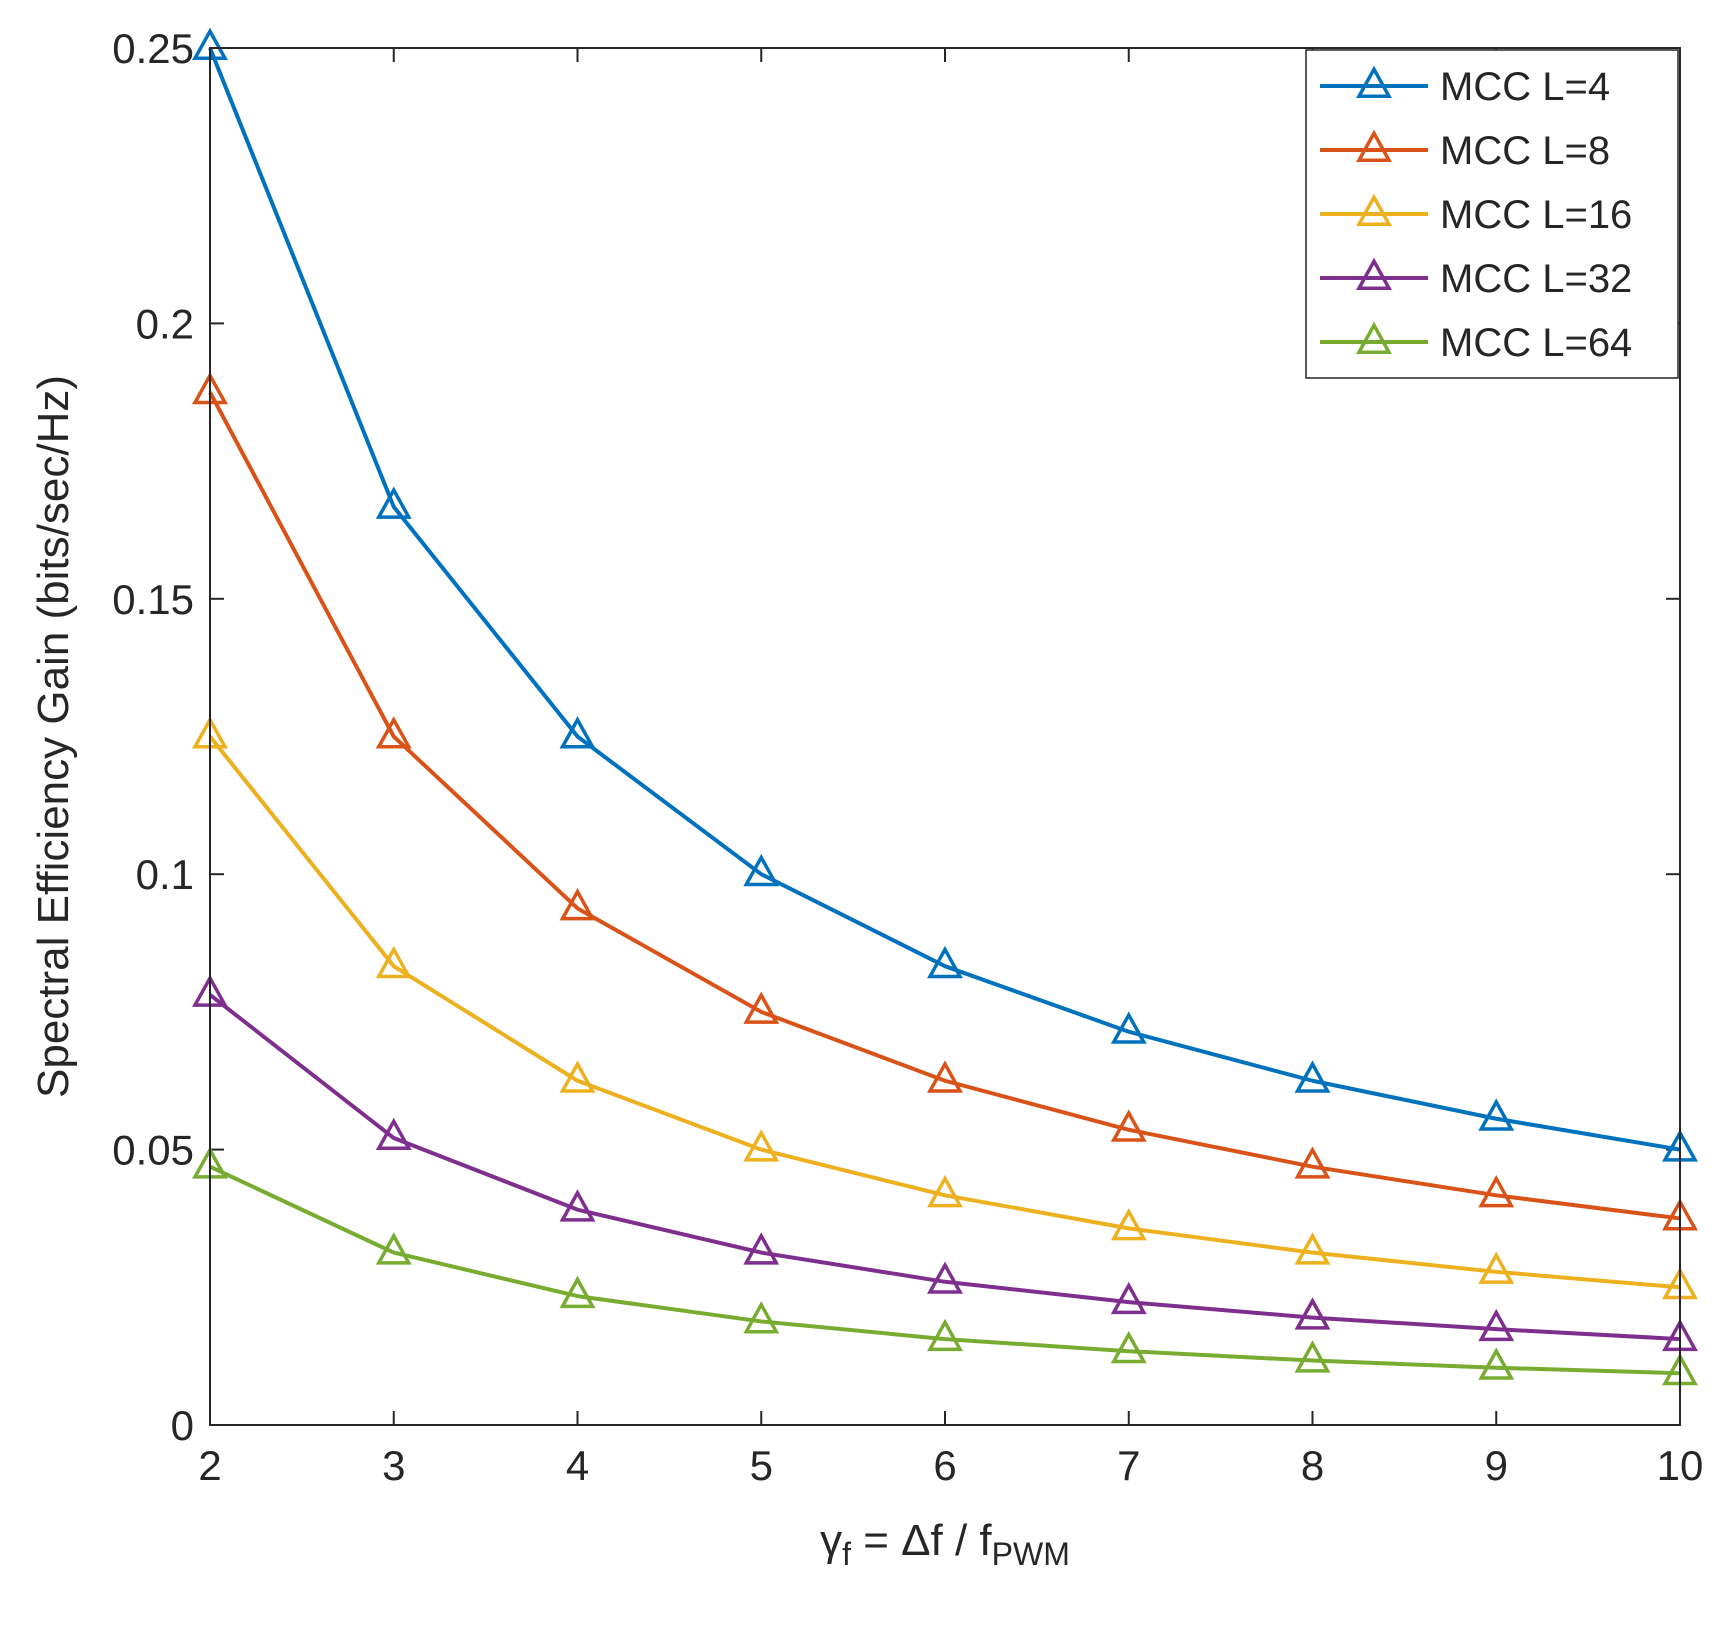 This screenshot has height=1627, width=1718. What do you see at coordinates (761, 1465) in the screenshot?
I see `x-tick-label: 5` at bounding box center [761, 1465].